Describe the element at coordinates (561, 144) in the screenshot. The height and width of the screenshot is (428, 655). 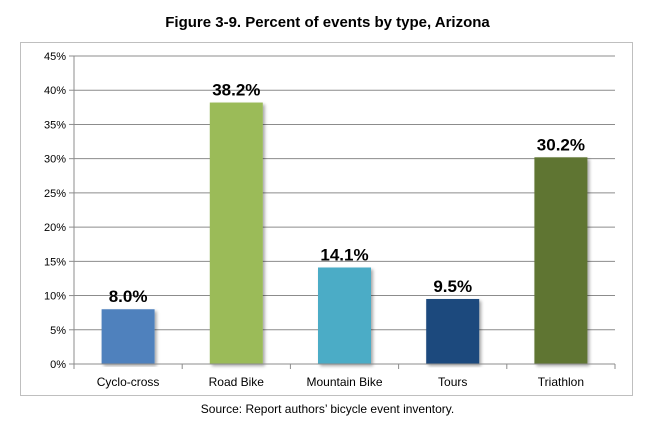
I see `data-label: 30.2%` at that location.